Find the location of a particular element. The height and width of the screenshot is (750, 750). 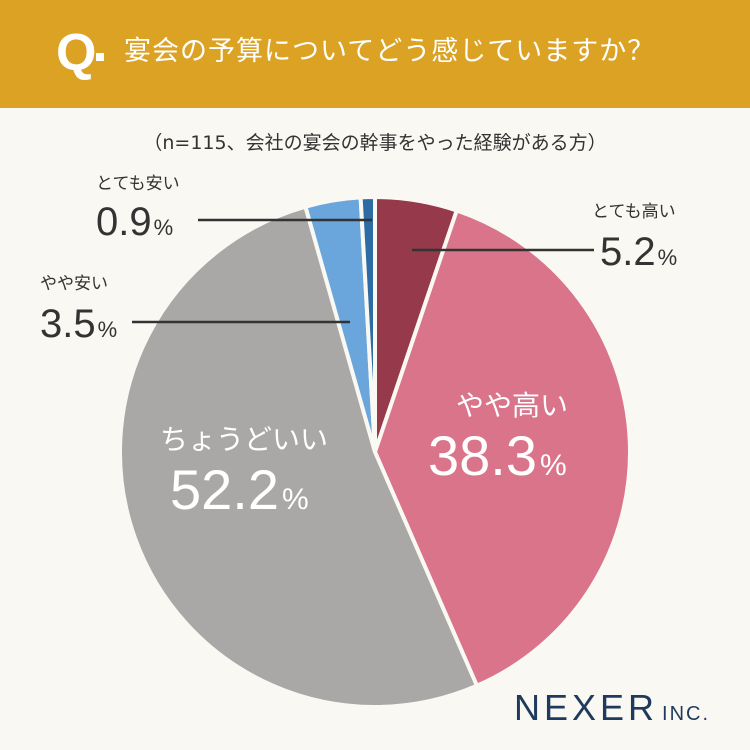

nexer-logo: NEXER INC. is located at coordinates (612, 707).